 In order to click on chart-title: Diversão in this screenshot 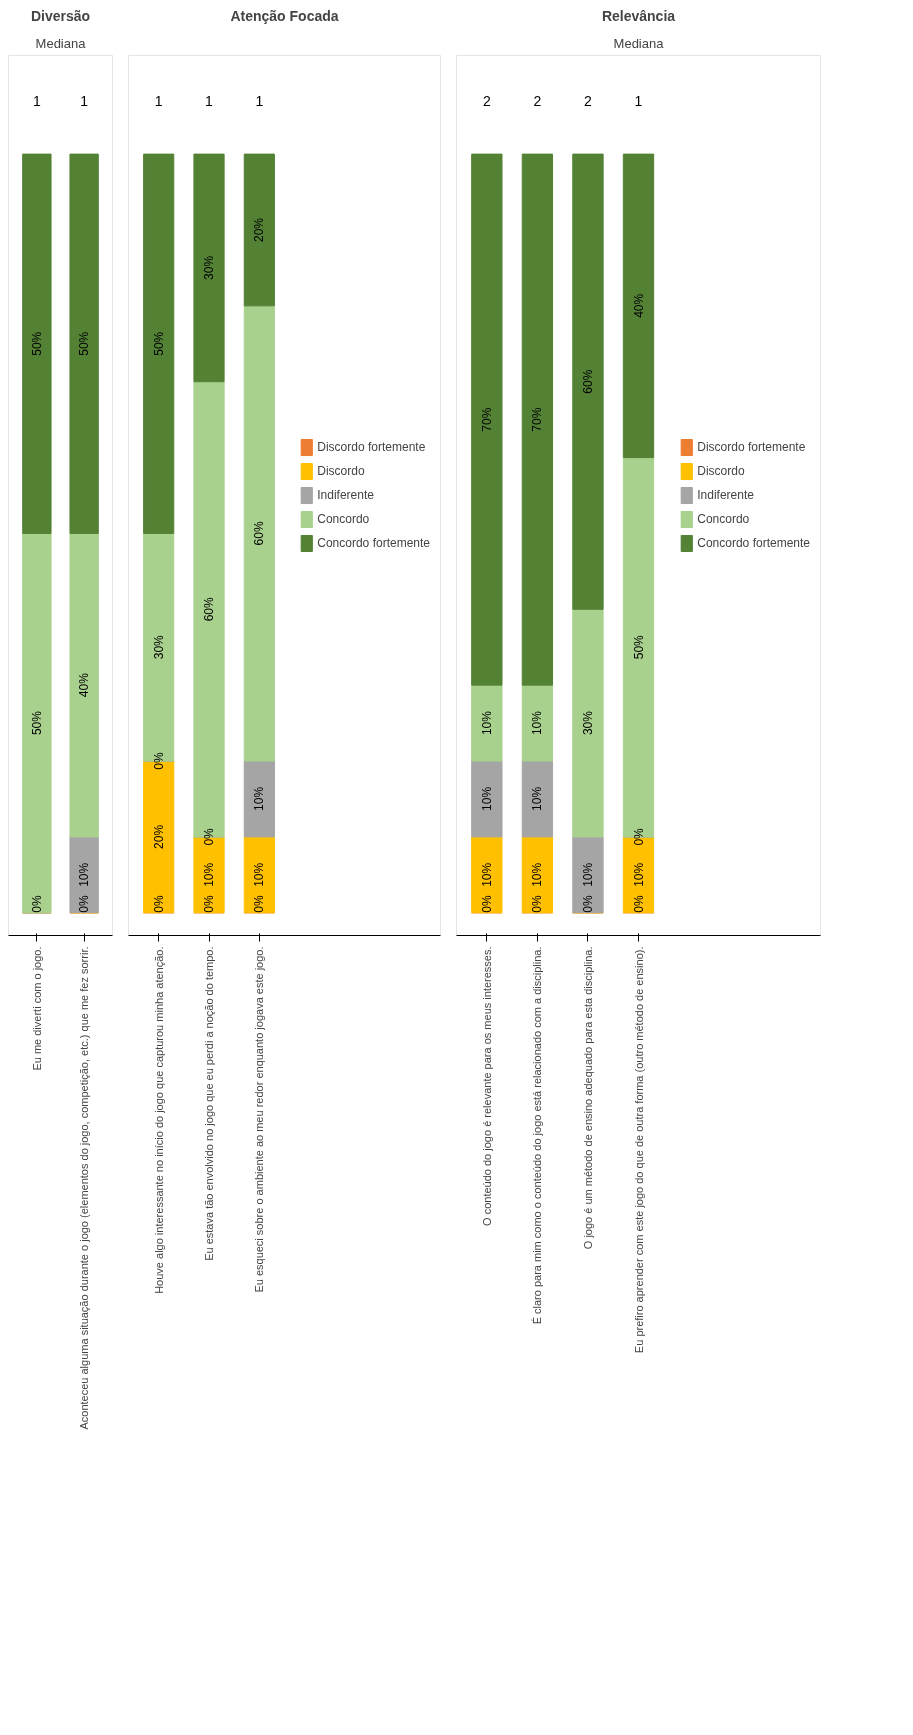, I will do `click(60, 15)`.